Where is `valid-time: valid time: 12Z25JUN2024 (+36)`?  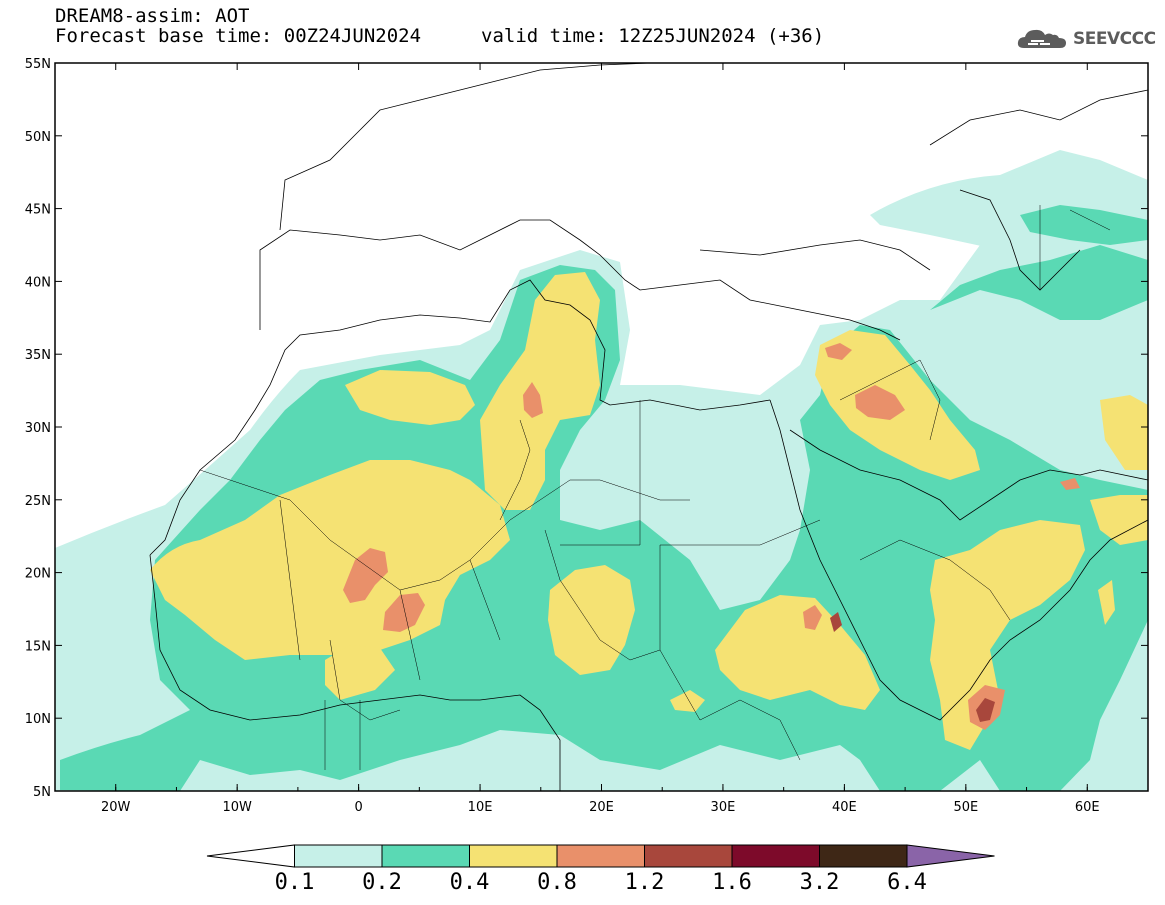 valid-time: valid time: 12Z25JUN2024 (+36) is located at coordinates (653, 36).